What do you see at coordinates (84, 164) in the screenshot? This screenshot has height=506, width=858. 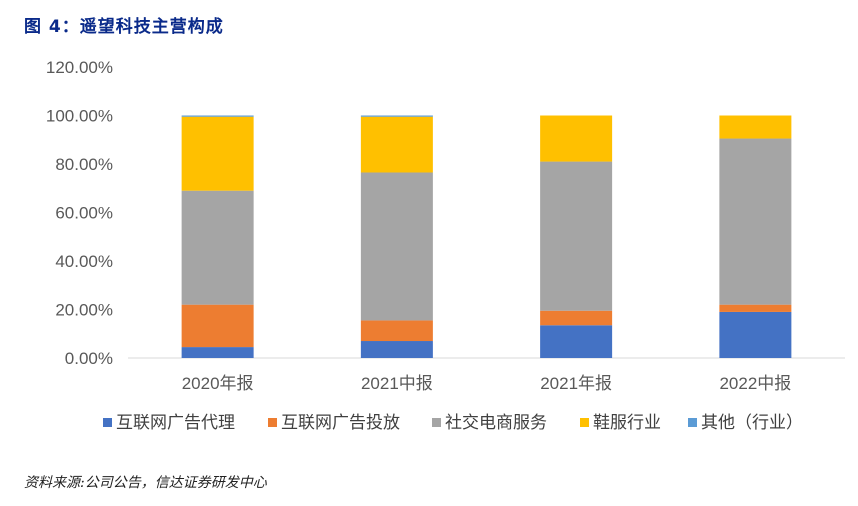 I see `y-tick-label: 80.00%` at bounding box center [84, 164].